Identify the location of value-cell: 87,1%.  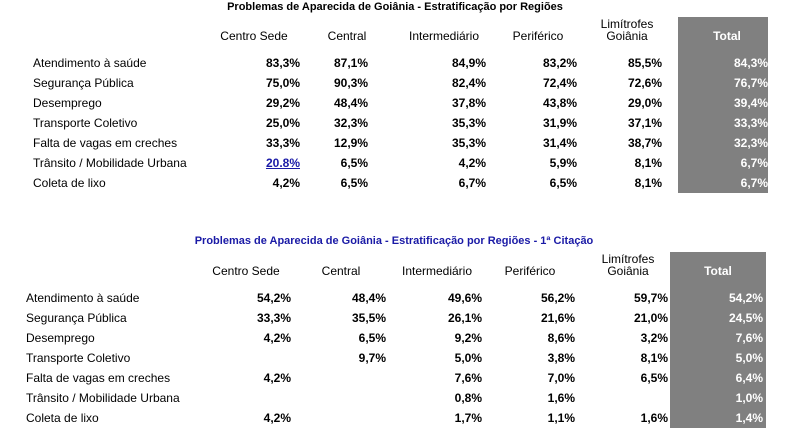
(350, 63).